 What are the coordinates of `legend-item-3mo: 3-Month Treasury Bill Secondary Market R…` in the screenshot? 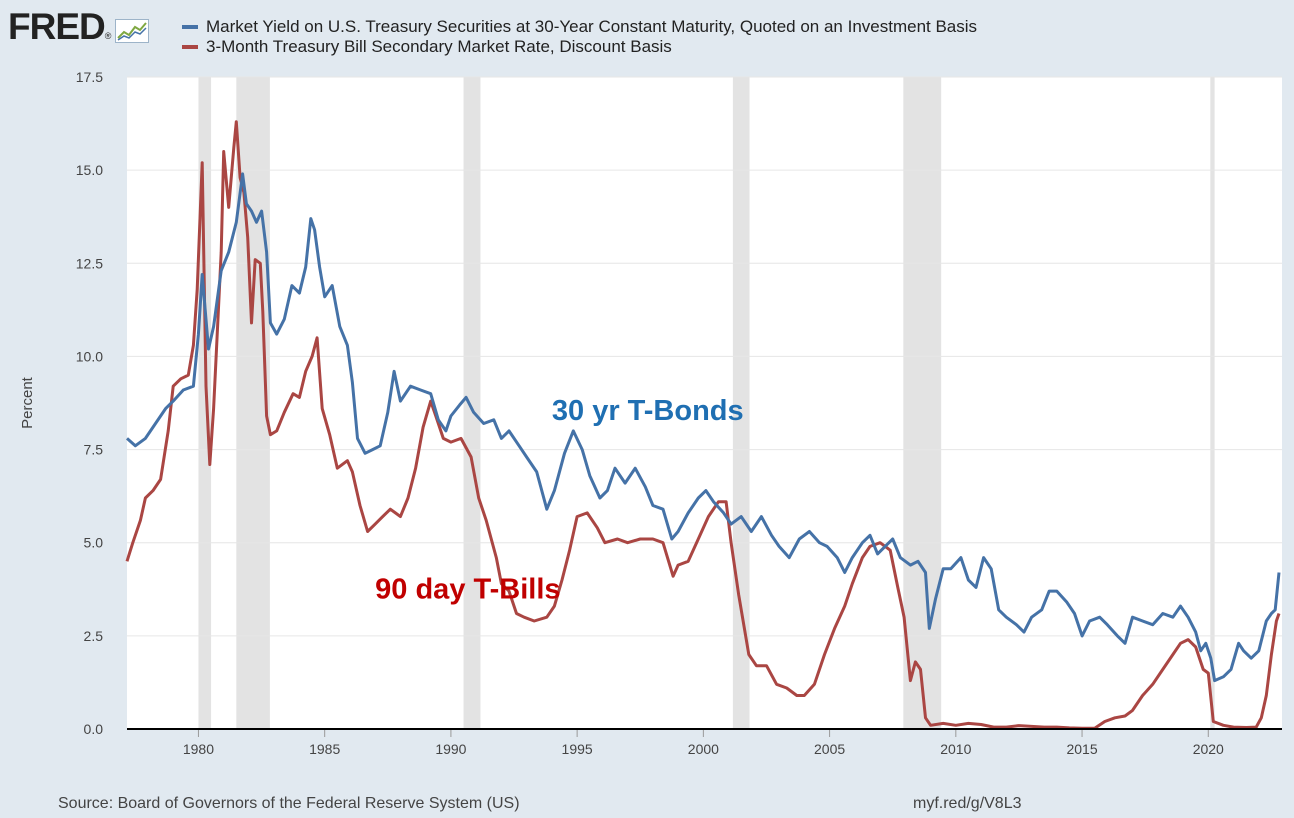 It's located at (427, 47).